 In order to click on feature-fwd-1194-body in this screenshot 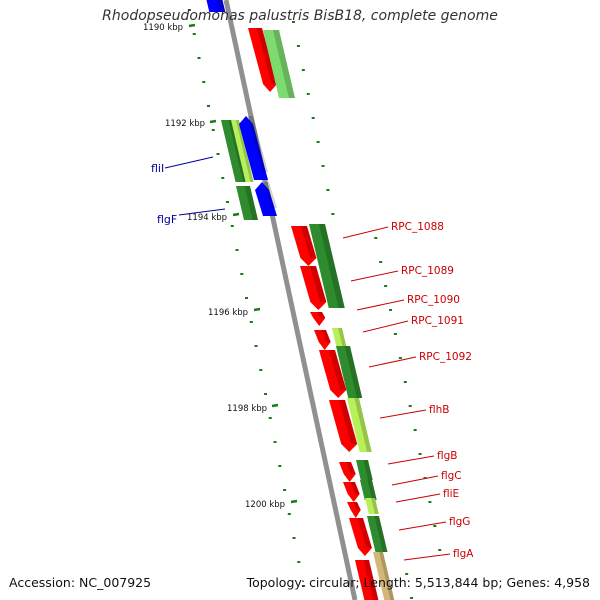, I will do `click(247, 203)`.